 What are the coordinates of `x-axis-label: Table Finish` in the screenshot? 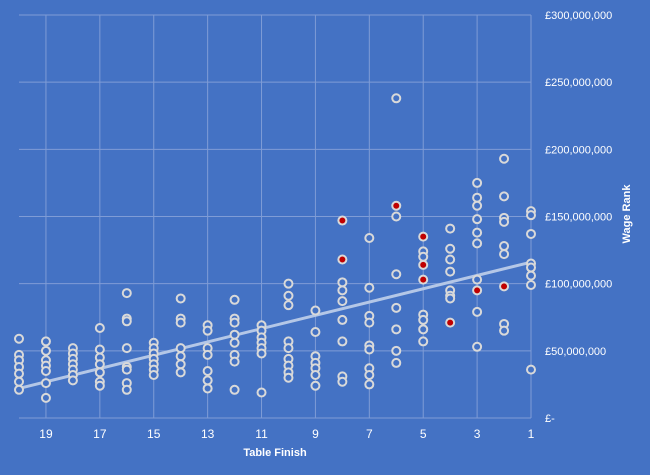 It's located at (275, 453).